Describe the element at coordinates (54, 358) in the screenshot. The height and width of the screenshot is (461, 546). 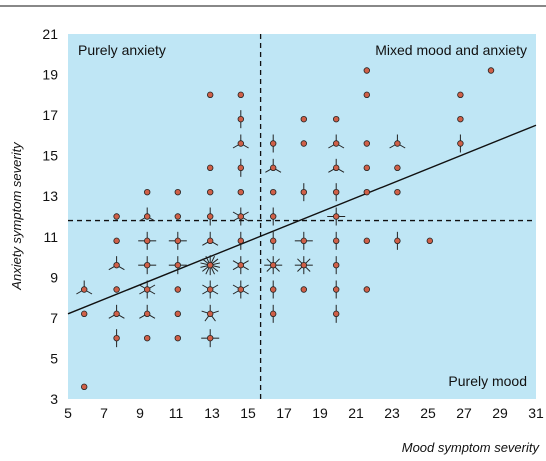
I see `y-tick-label: 5` at that location.